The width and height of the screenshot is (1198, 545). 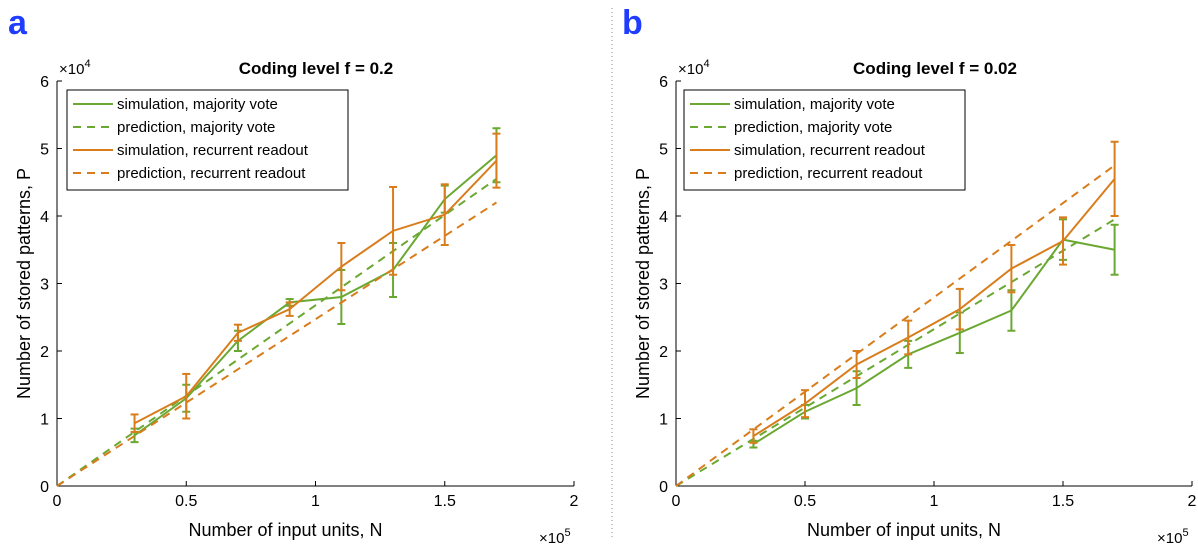 What do you see at coordinates (935, 68) in the screenshot?
I see `chart-title: Coding level f = 0.02` at bounding box center [935, 68].